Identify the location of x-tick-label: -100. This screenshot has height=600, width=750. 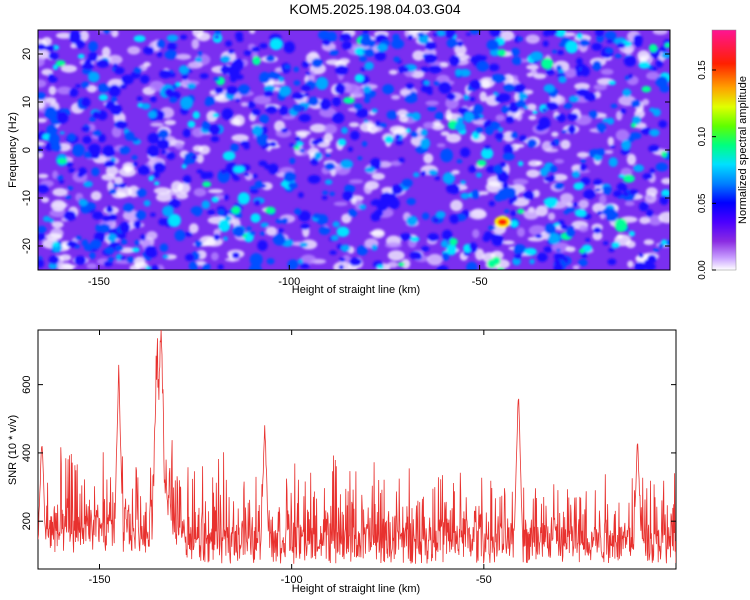
(289, 282).